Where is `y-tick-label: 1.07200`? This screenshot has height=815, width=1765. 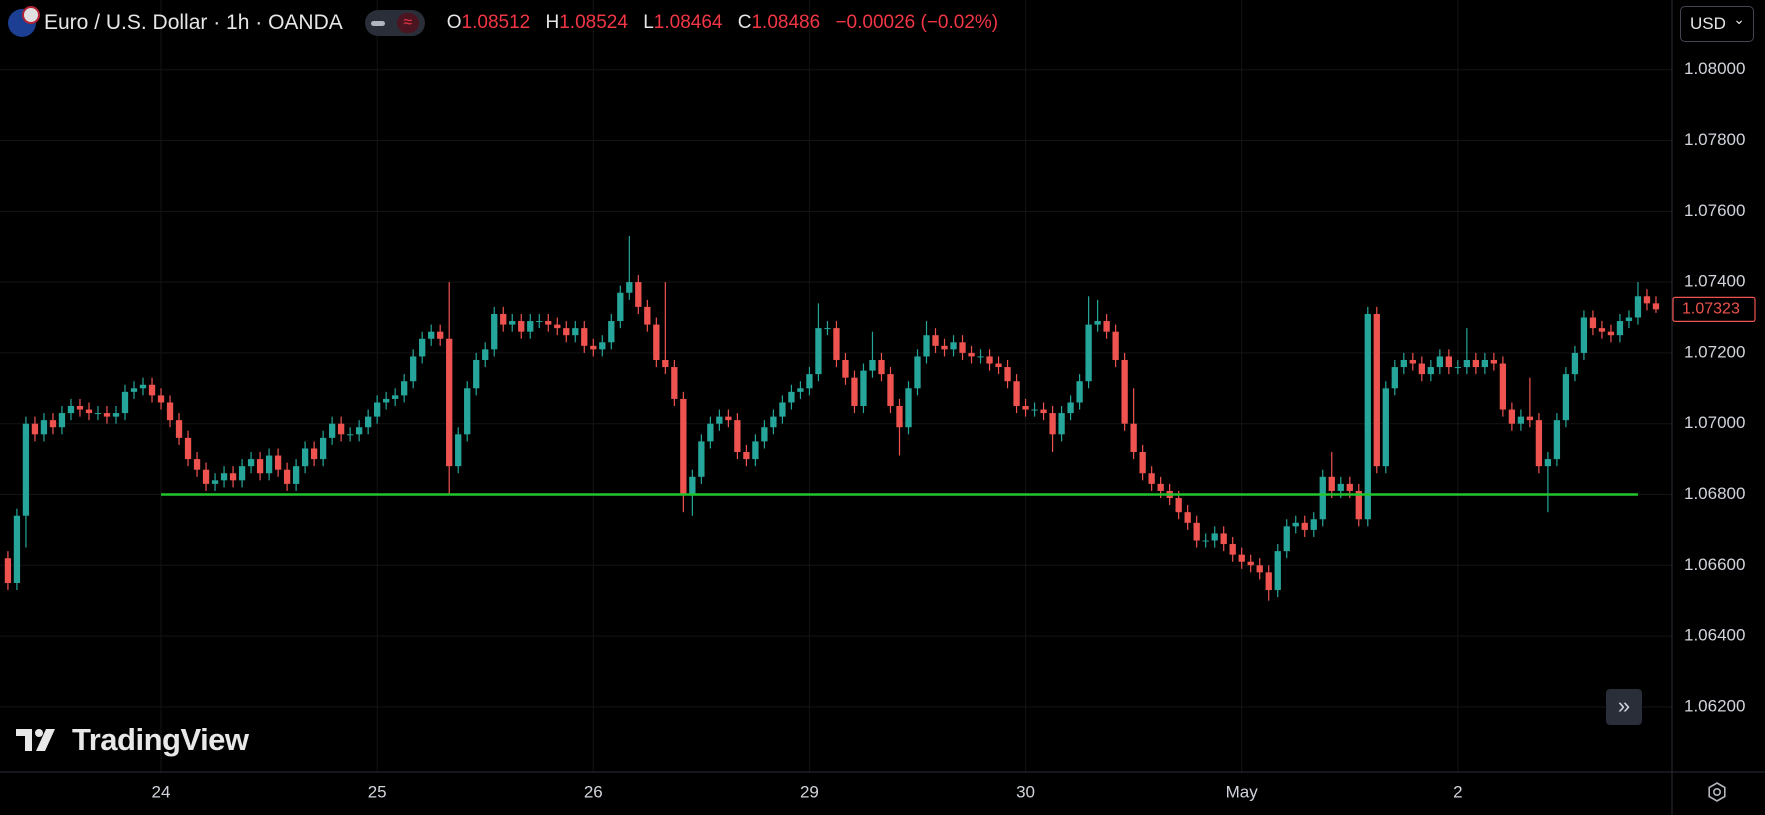
y-tick-label: 1.07200 is located at coordinates (1714, 351).